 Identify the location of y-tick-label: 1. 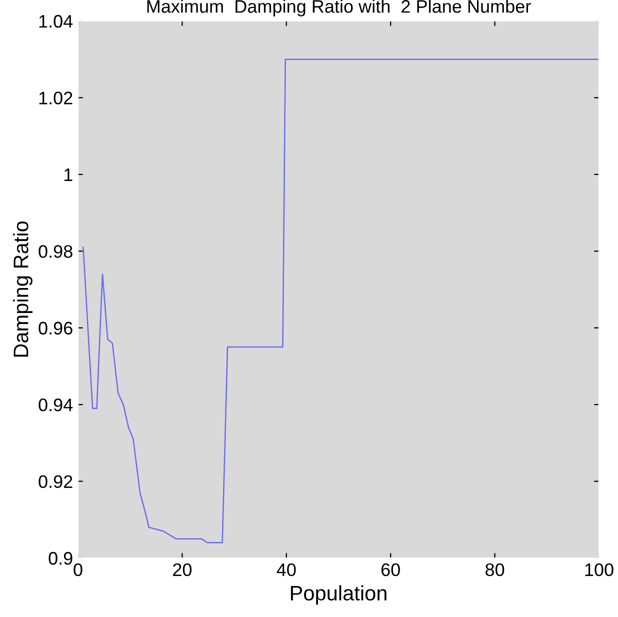
(68, 174).